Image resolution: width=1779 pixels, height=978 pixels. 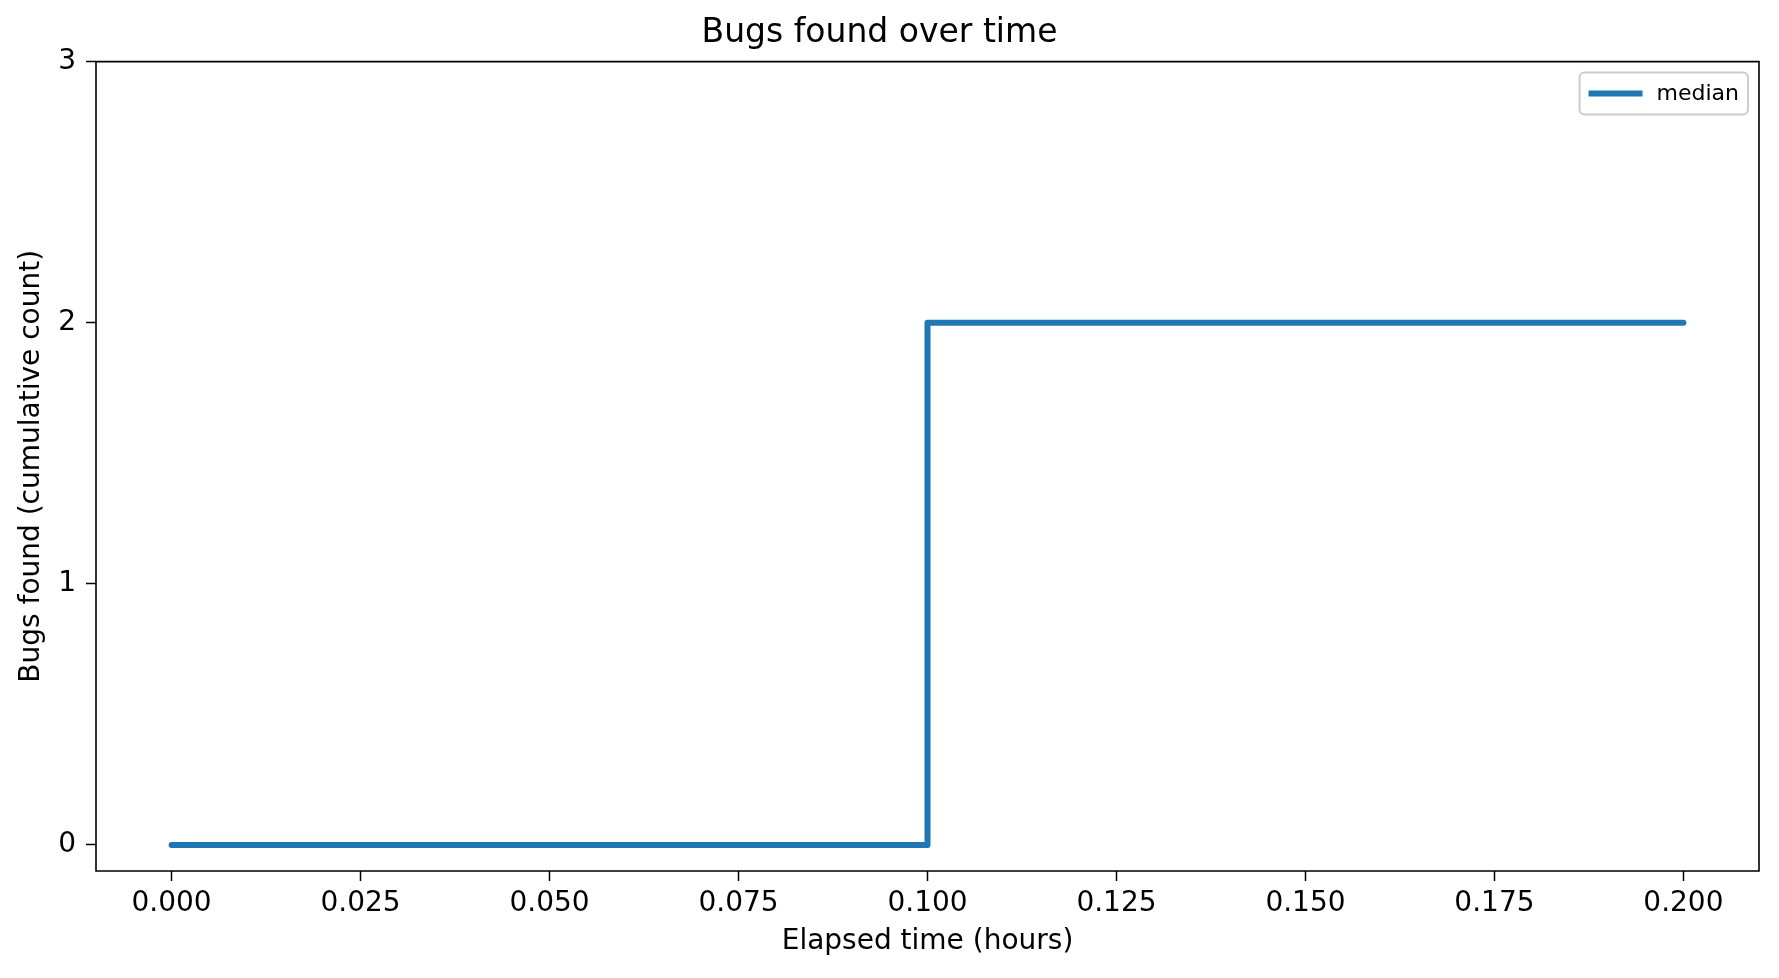 What do you see at coordinates (67, 59) in the screenshot?
I see `y-tick-label: 3` at bounding box center [67, 59].